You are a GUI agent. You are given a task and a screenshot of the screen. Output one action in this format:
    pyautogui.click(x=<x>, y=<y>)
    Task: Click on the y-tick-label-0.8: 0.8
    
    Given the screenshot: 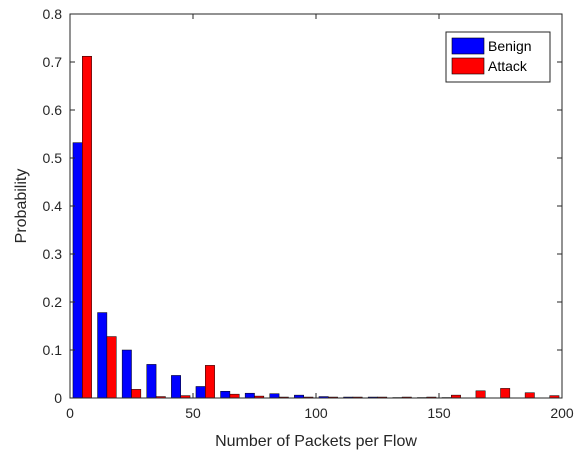 What is the action you would take?
    pyautogui.click(x=53, y=14)
    